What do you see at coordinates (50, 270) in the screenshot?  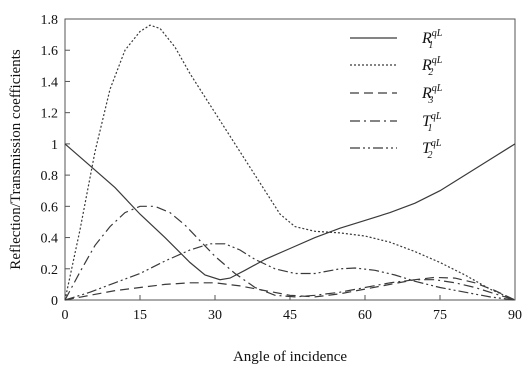 I see `y-tick-label: 0.2` at bounding box center [50, 270].